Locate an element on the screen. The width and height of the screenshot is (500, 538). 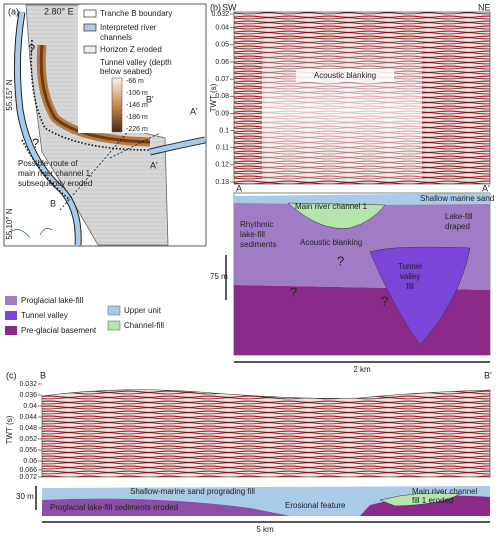
unit-label: Shallow marine sand is located at coordinates (457, 198).